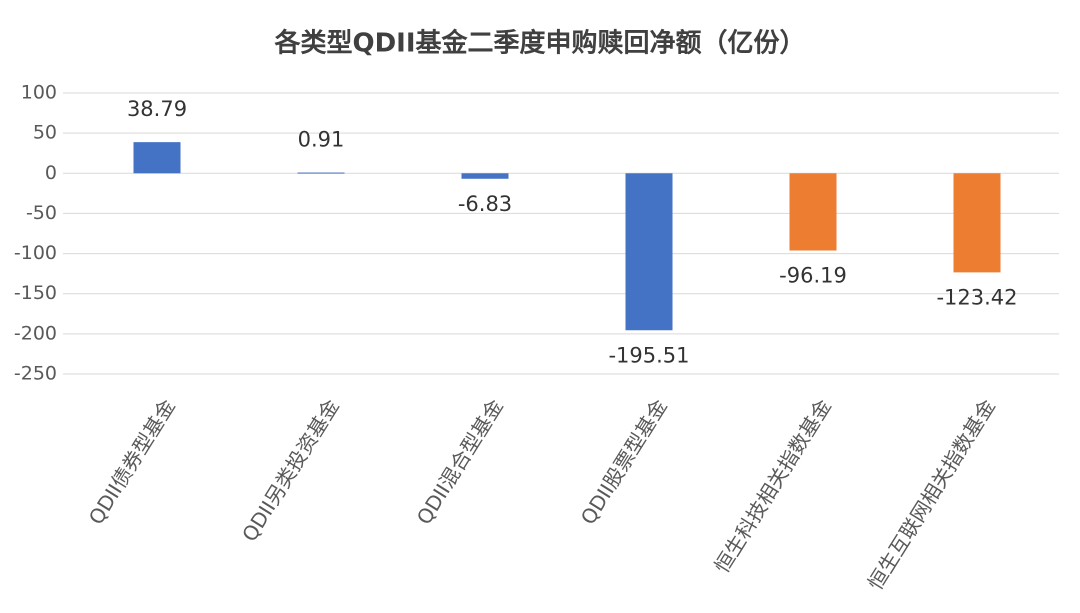 This screenshot has width=1080, height=613. Describe the element at coordinates (931, 494) in the screenshot. I see `x-tick-label: 恒生互联网相关指数基金` at that location.